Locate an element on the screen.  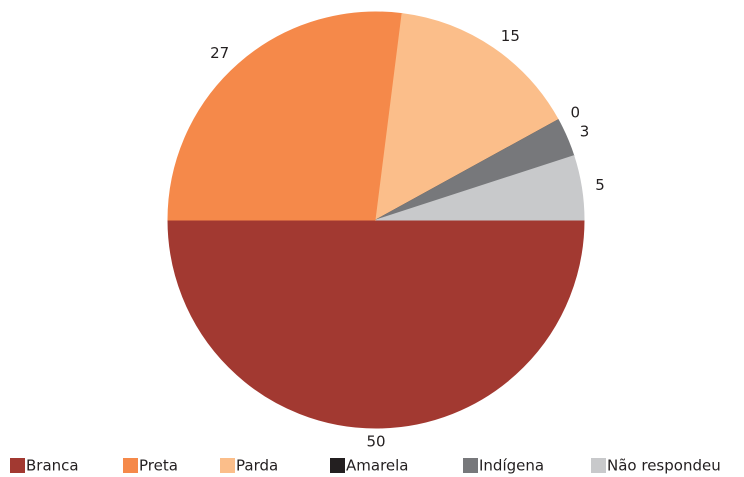
slice-label: 50 is located at coordinates (375, 442).